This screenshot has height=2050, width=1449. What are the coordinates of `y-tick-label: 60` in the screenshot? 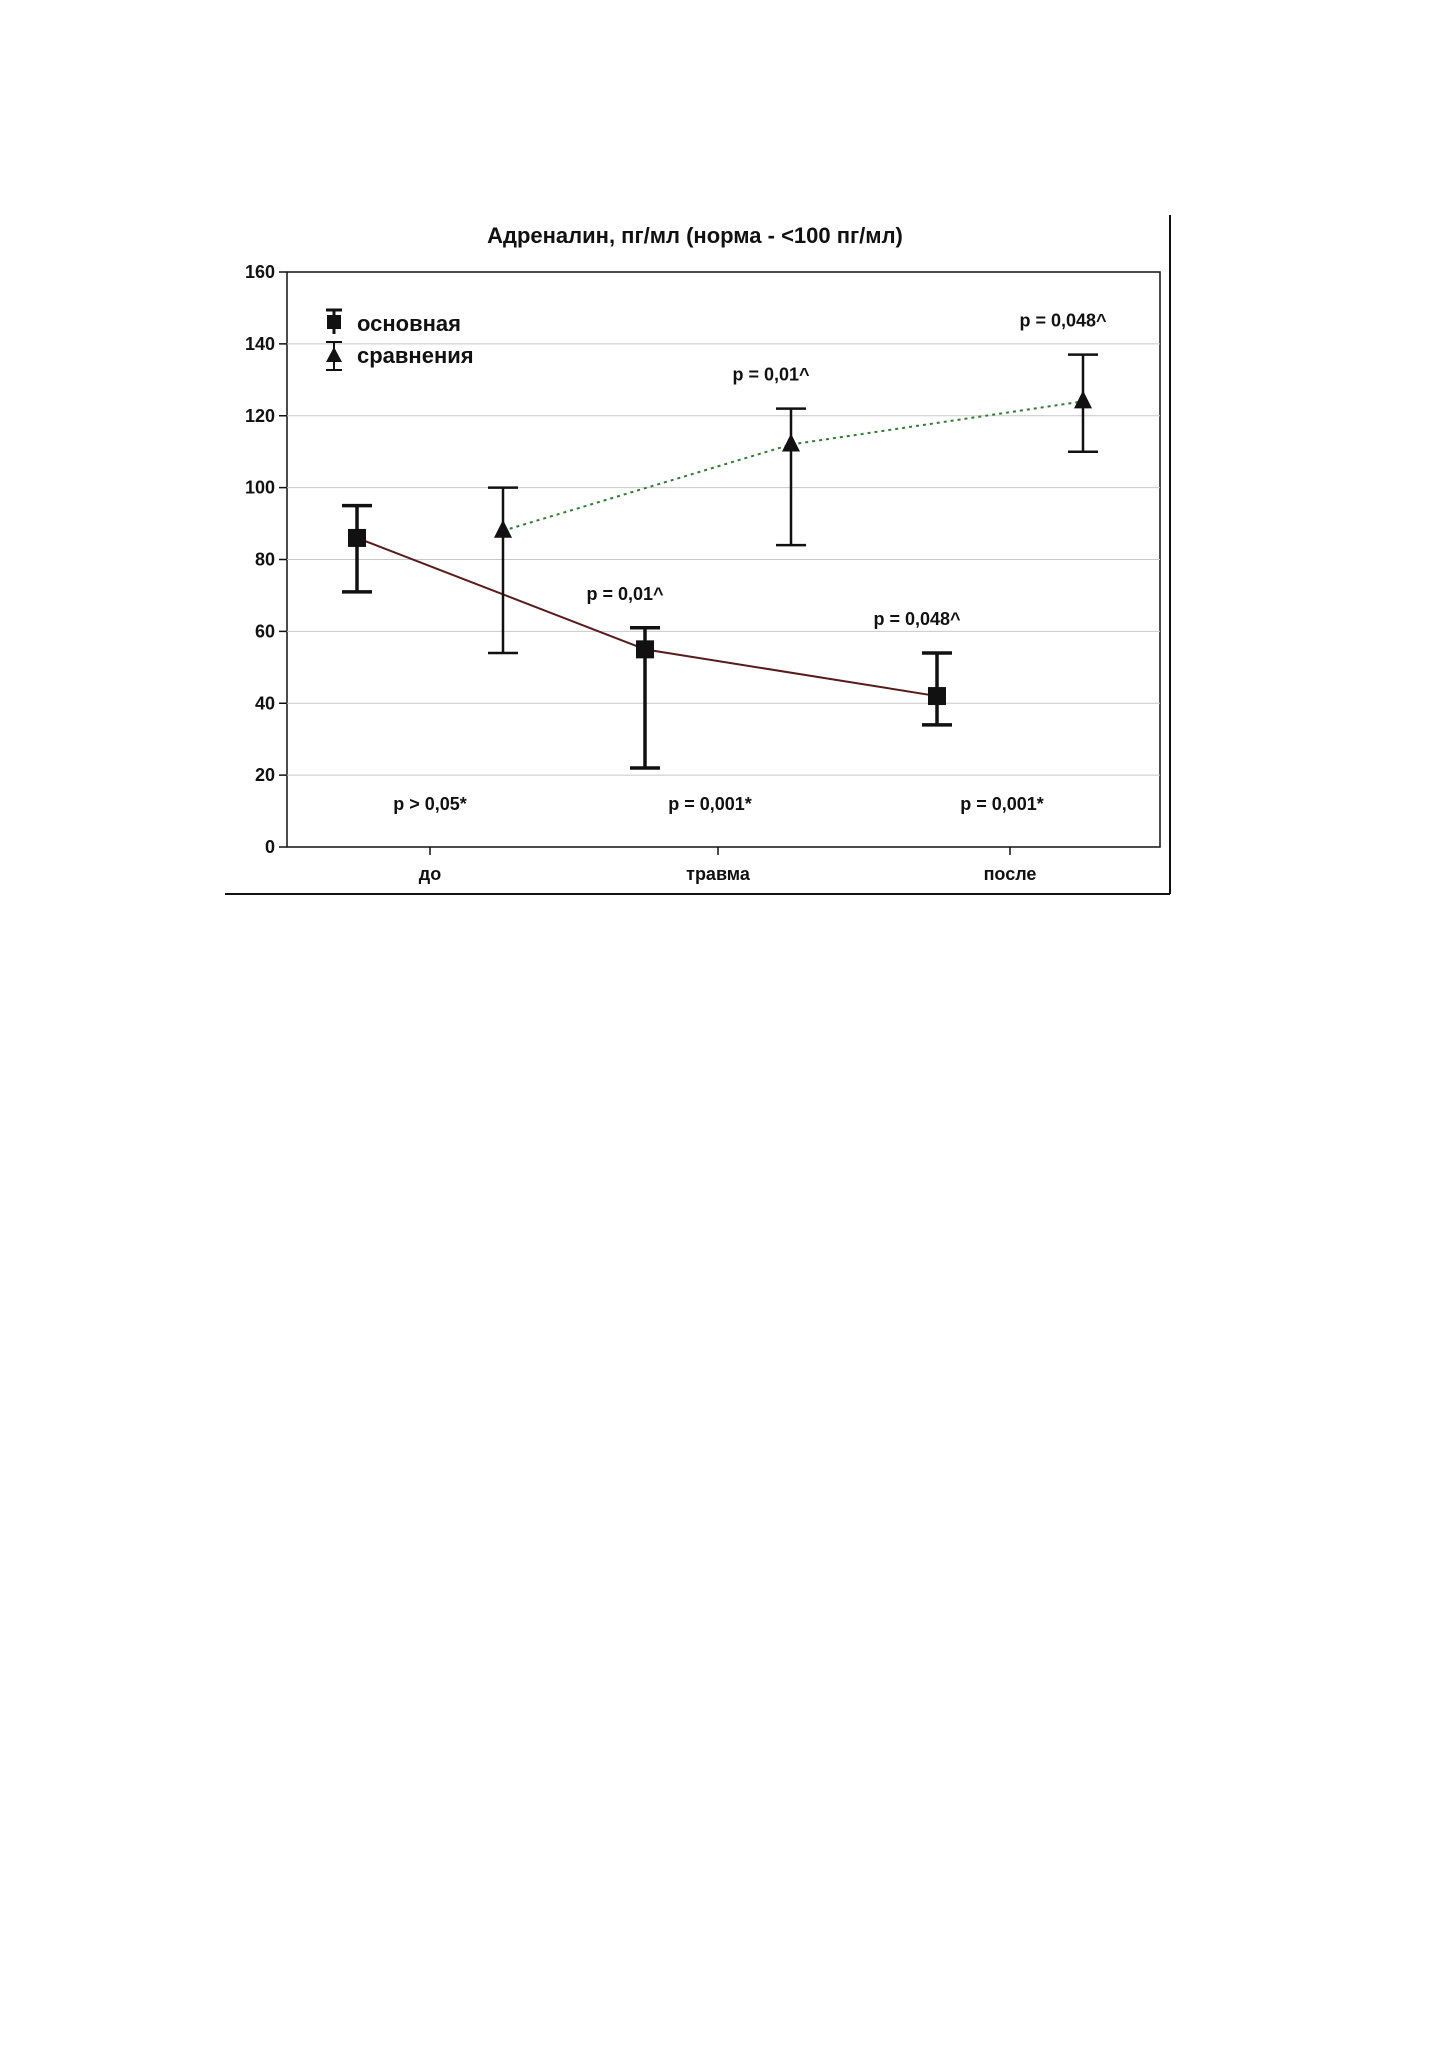 It's located at (265, 631).